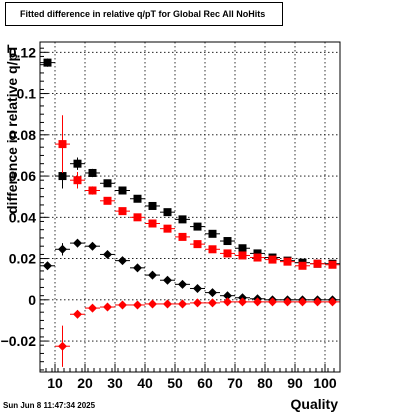 Image resolution: width=400 pixels, height=414 pixels. Describe the element at coordinates (27, 94) in the screenshot. I see `y-tick-label: 0.1` at that location.